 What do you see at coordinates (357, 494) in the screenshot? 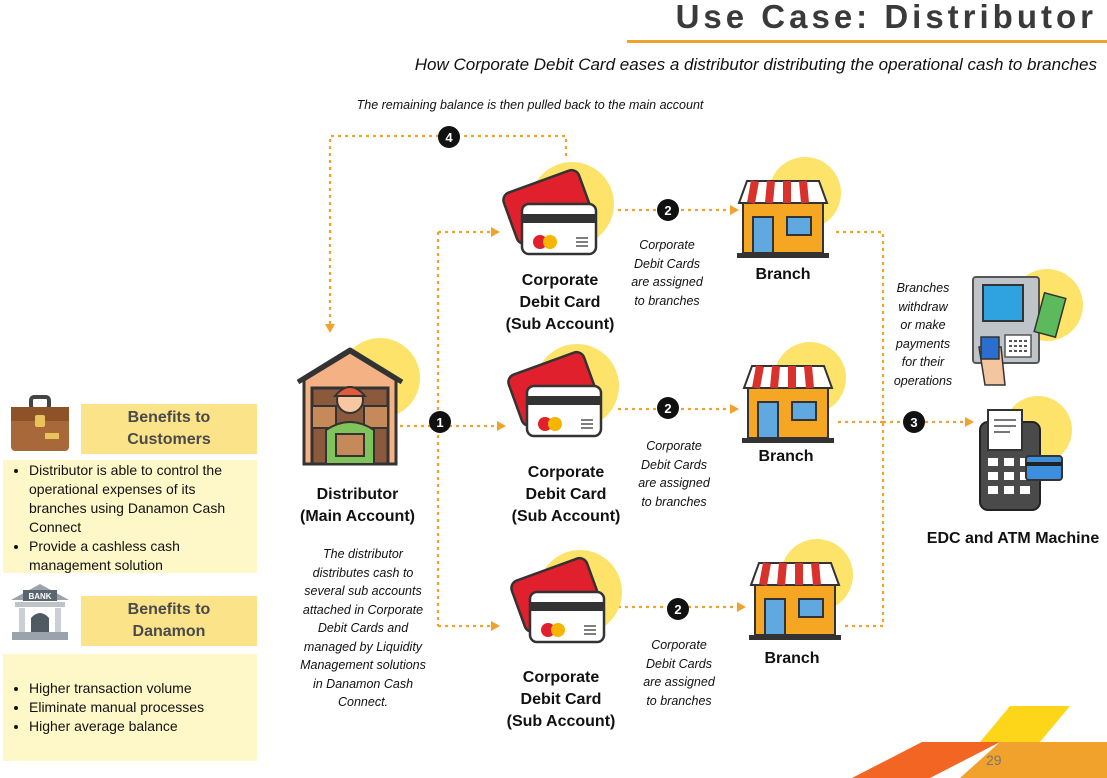
I see `distributor-label-line1: Distributor` at bounding box center [357, 494].